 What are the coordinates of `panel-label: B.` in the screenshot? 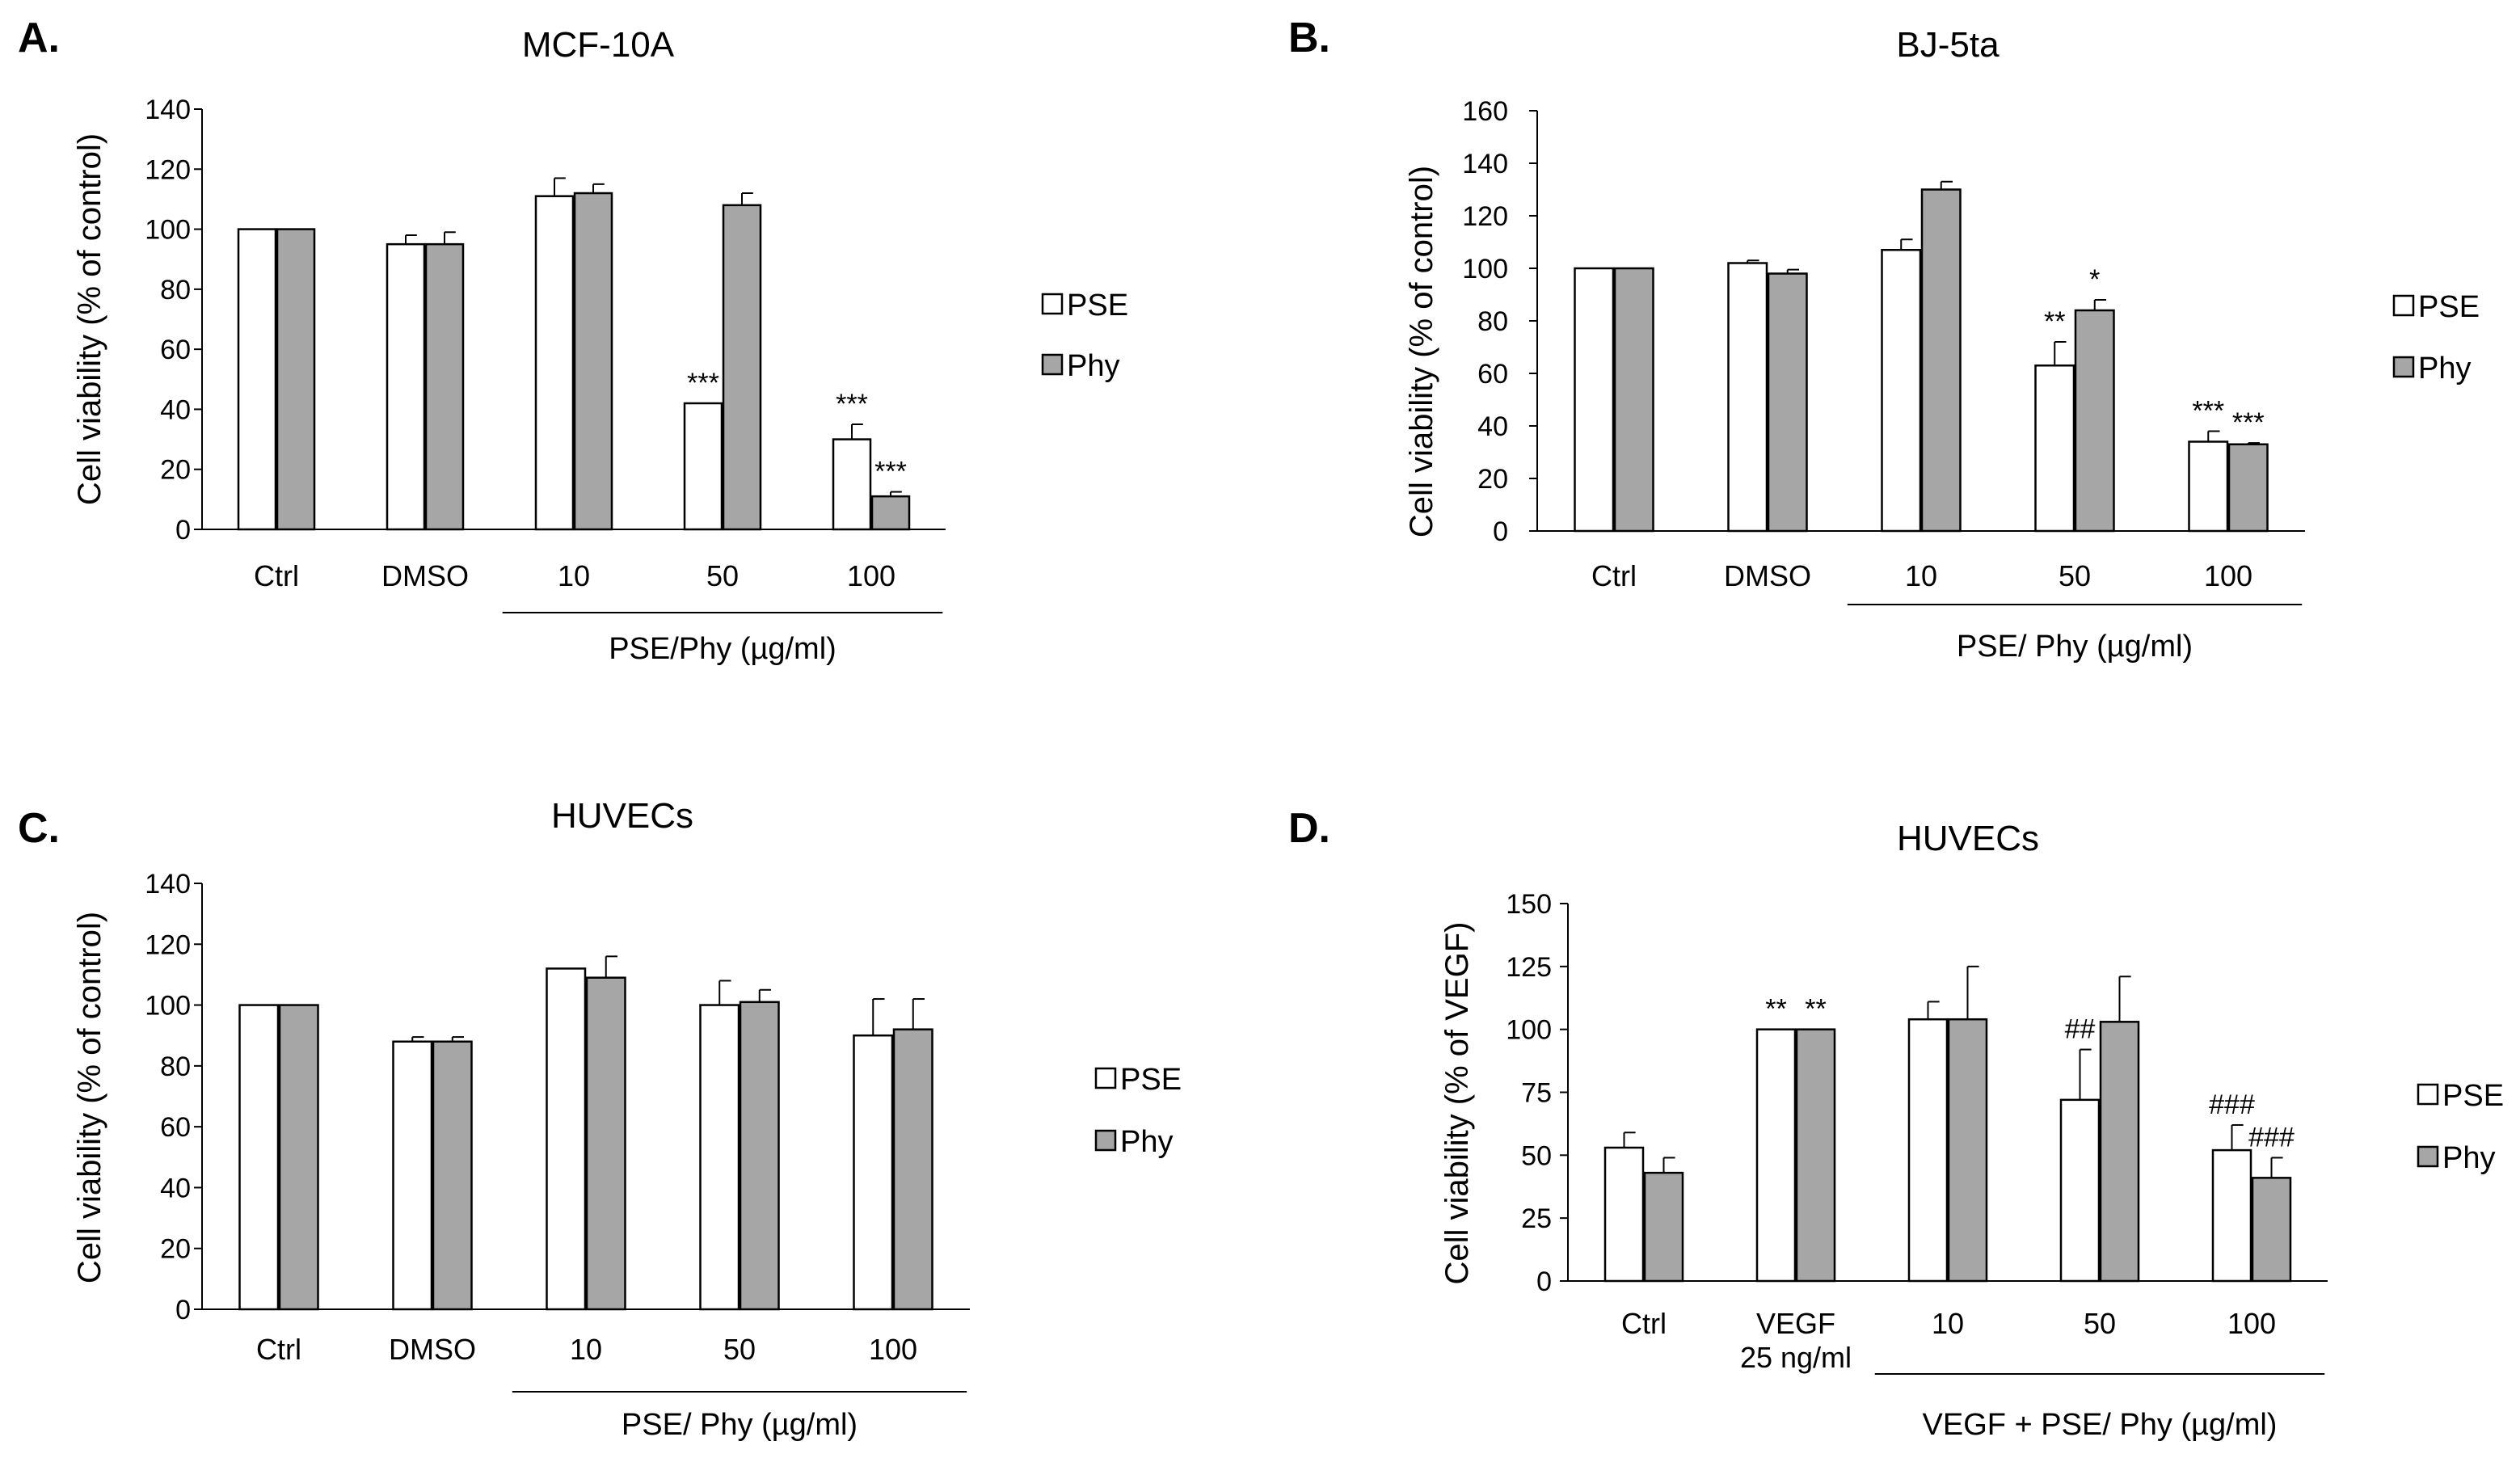 It's located at (1309, 38).